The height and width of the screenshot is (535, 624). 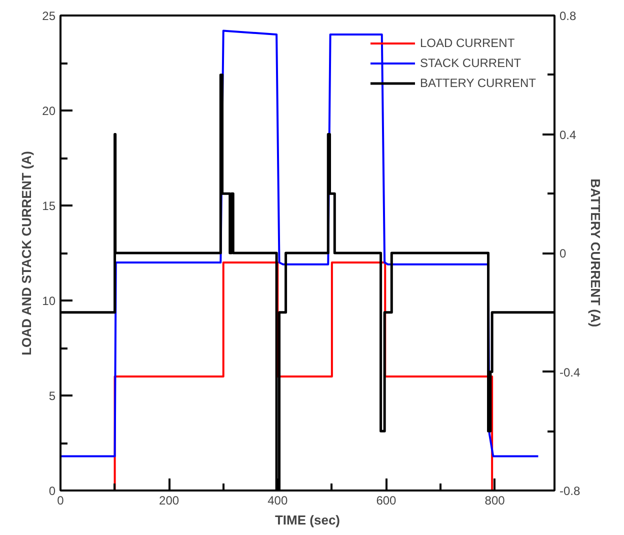 I want to click on y2-tick-label: 0.4, so click(x=568, y=135).